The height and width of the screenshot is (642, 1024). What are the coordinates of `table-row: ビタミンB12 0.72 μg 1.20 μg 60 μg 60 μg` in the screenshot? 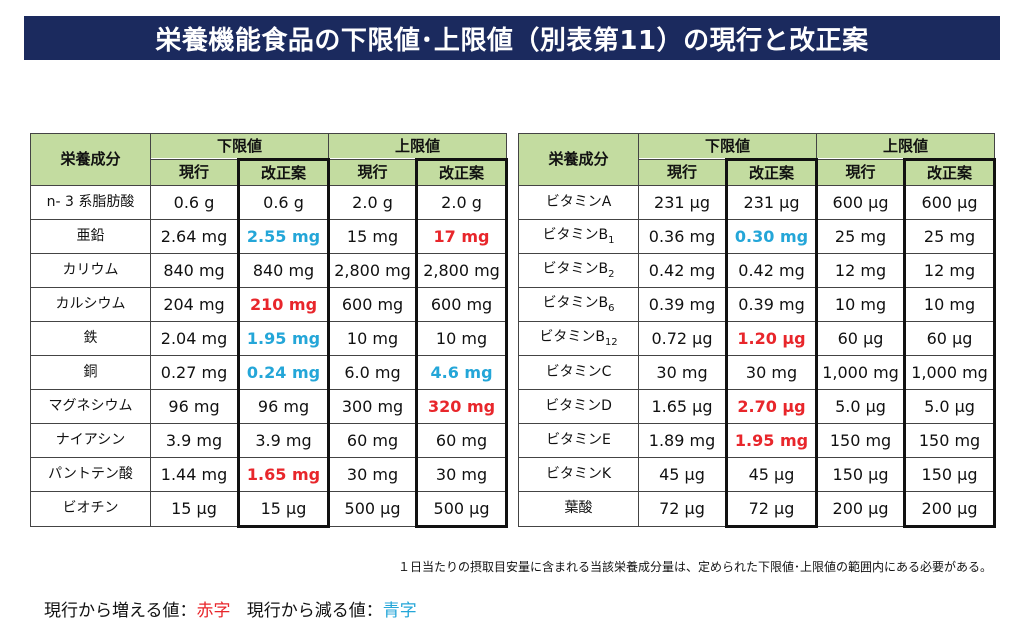 It's located at (757, 338).